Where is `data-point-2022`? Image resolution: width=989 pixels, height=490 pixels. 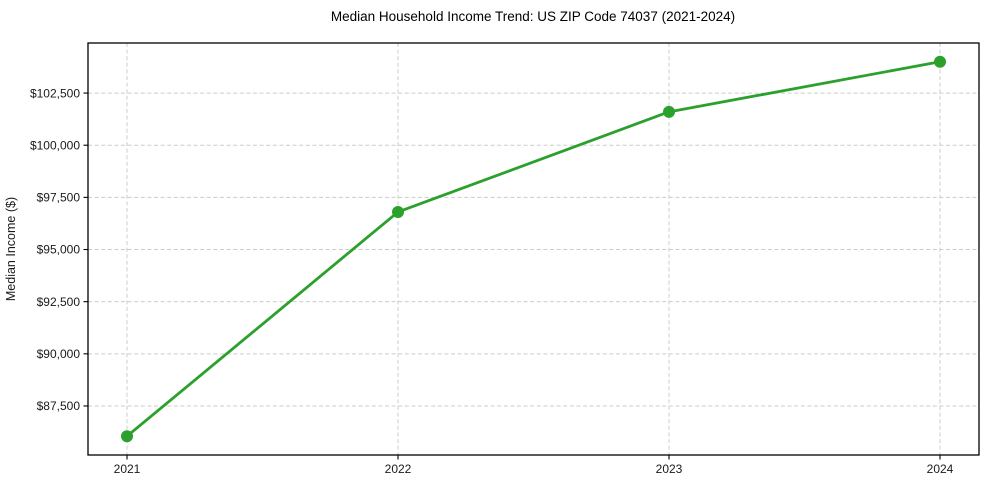 data-point-2022 is located at coordinates (398, 211).